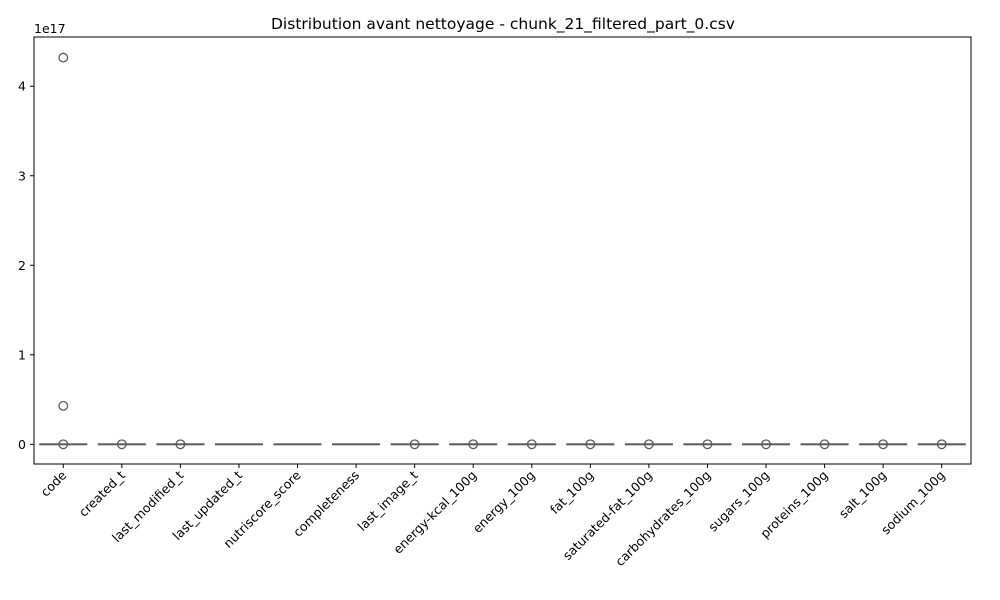  Describe the element at coordinates (22, 265) in the screenshot. I see `y-tick-label: 2` at that location.